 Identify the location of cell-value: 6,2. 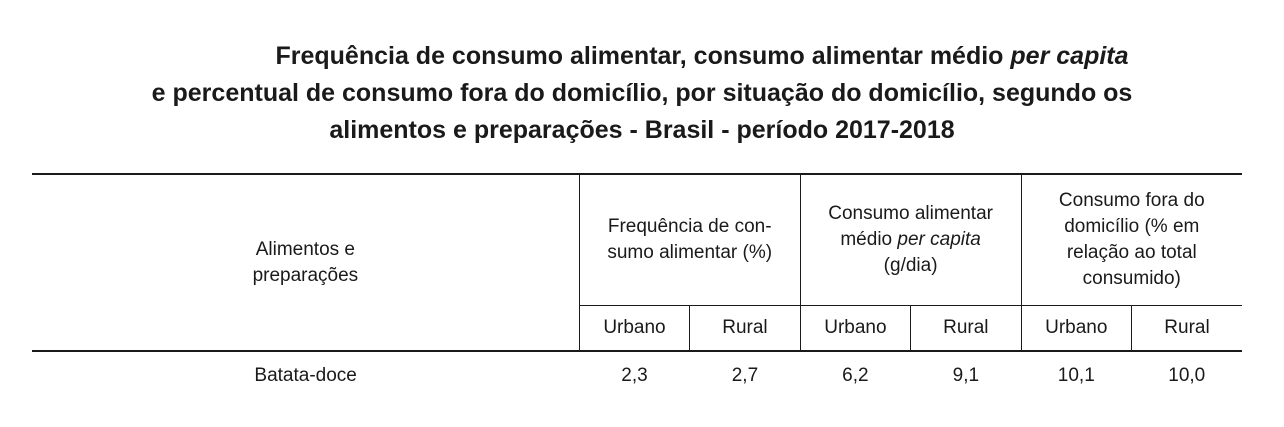
(855, 375).